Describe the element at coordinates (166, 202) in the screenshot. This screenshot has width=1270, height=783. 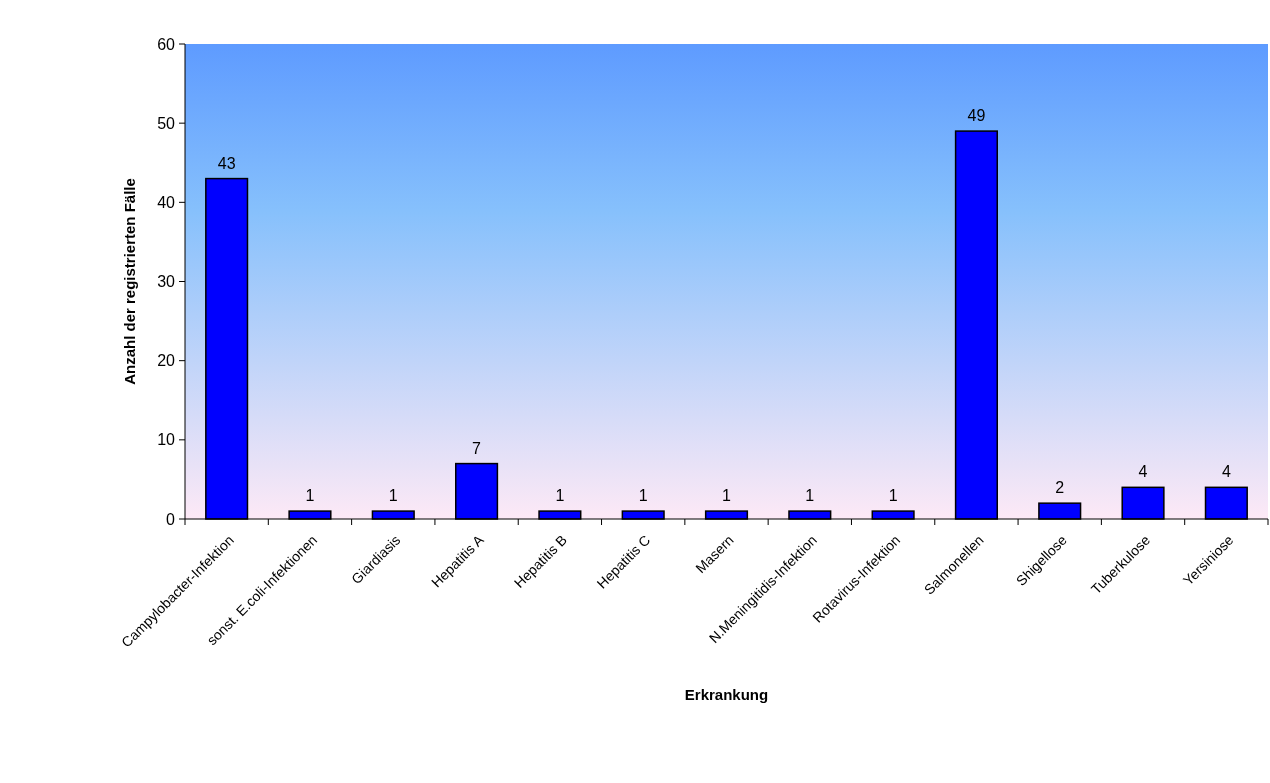
I see `y-tick-label: 40` at that location.